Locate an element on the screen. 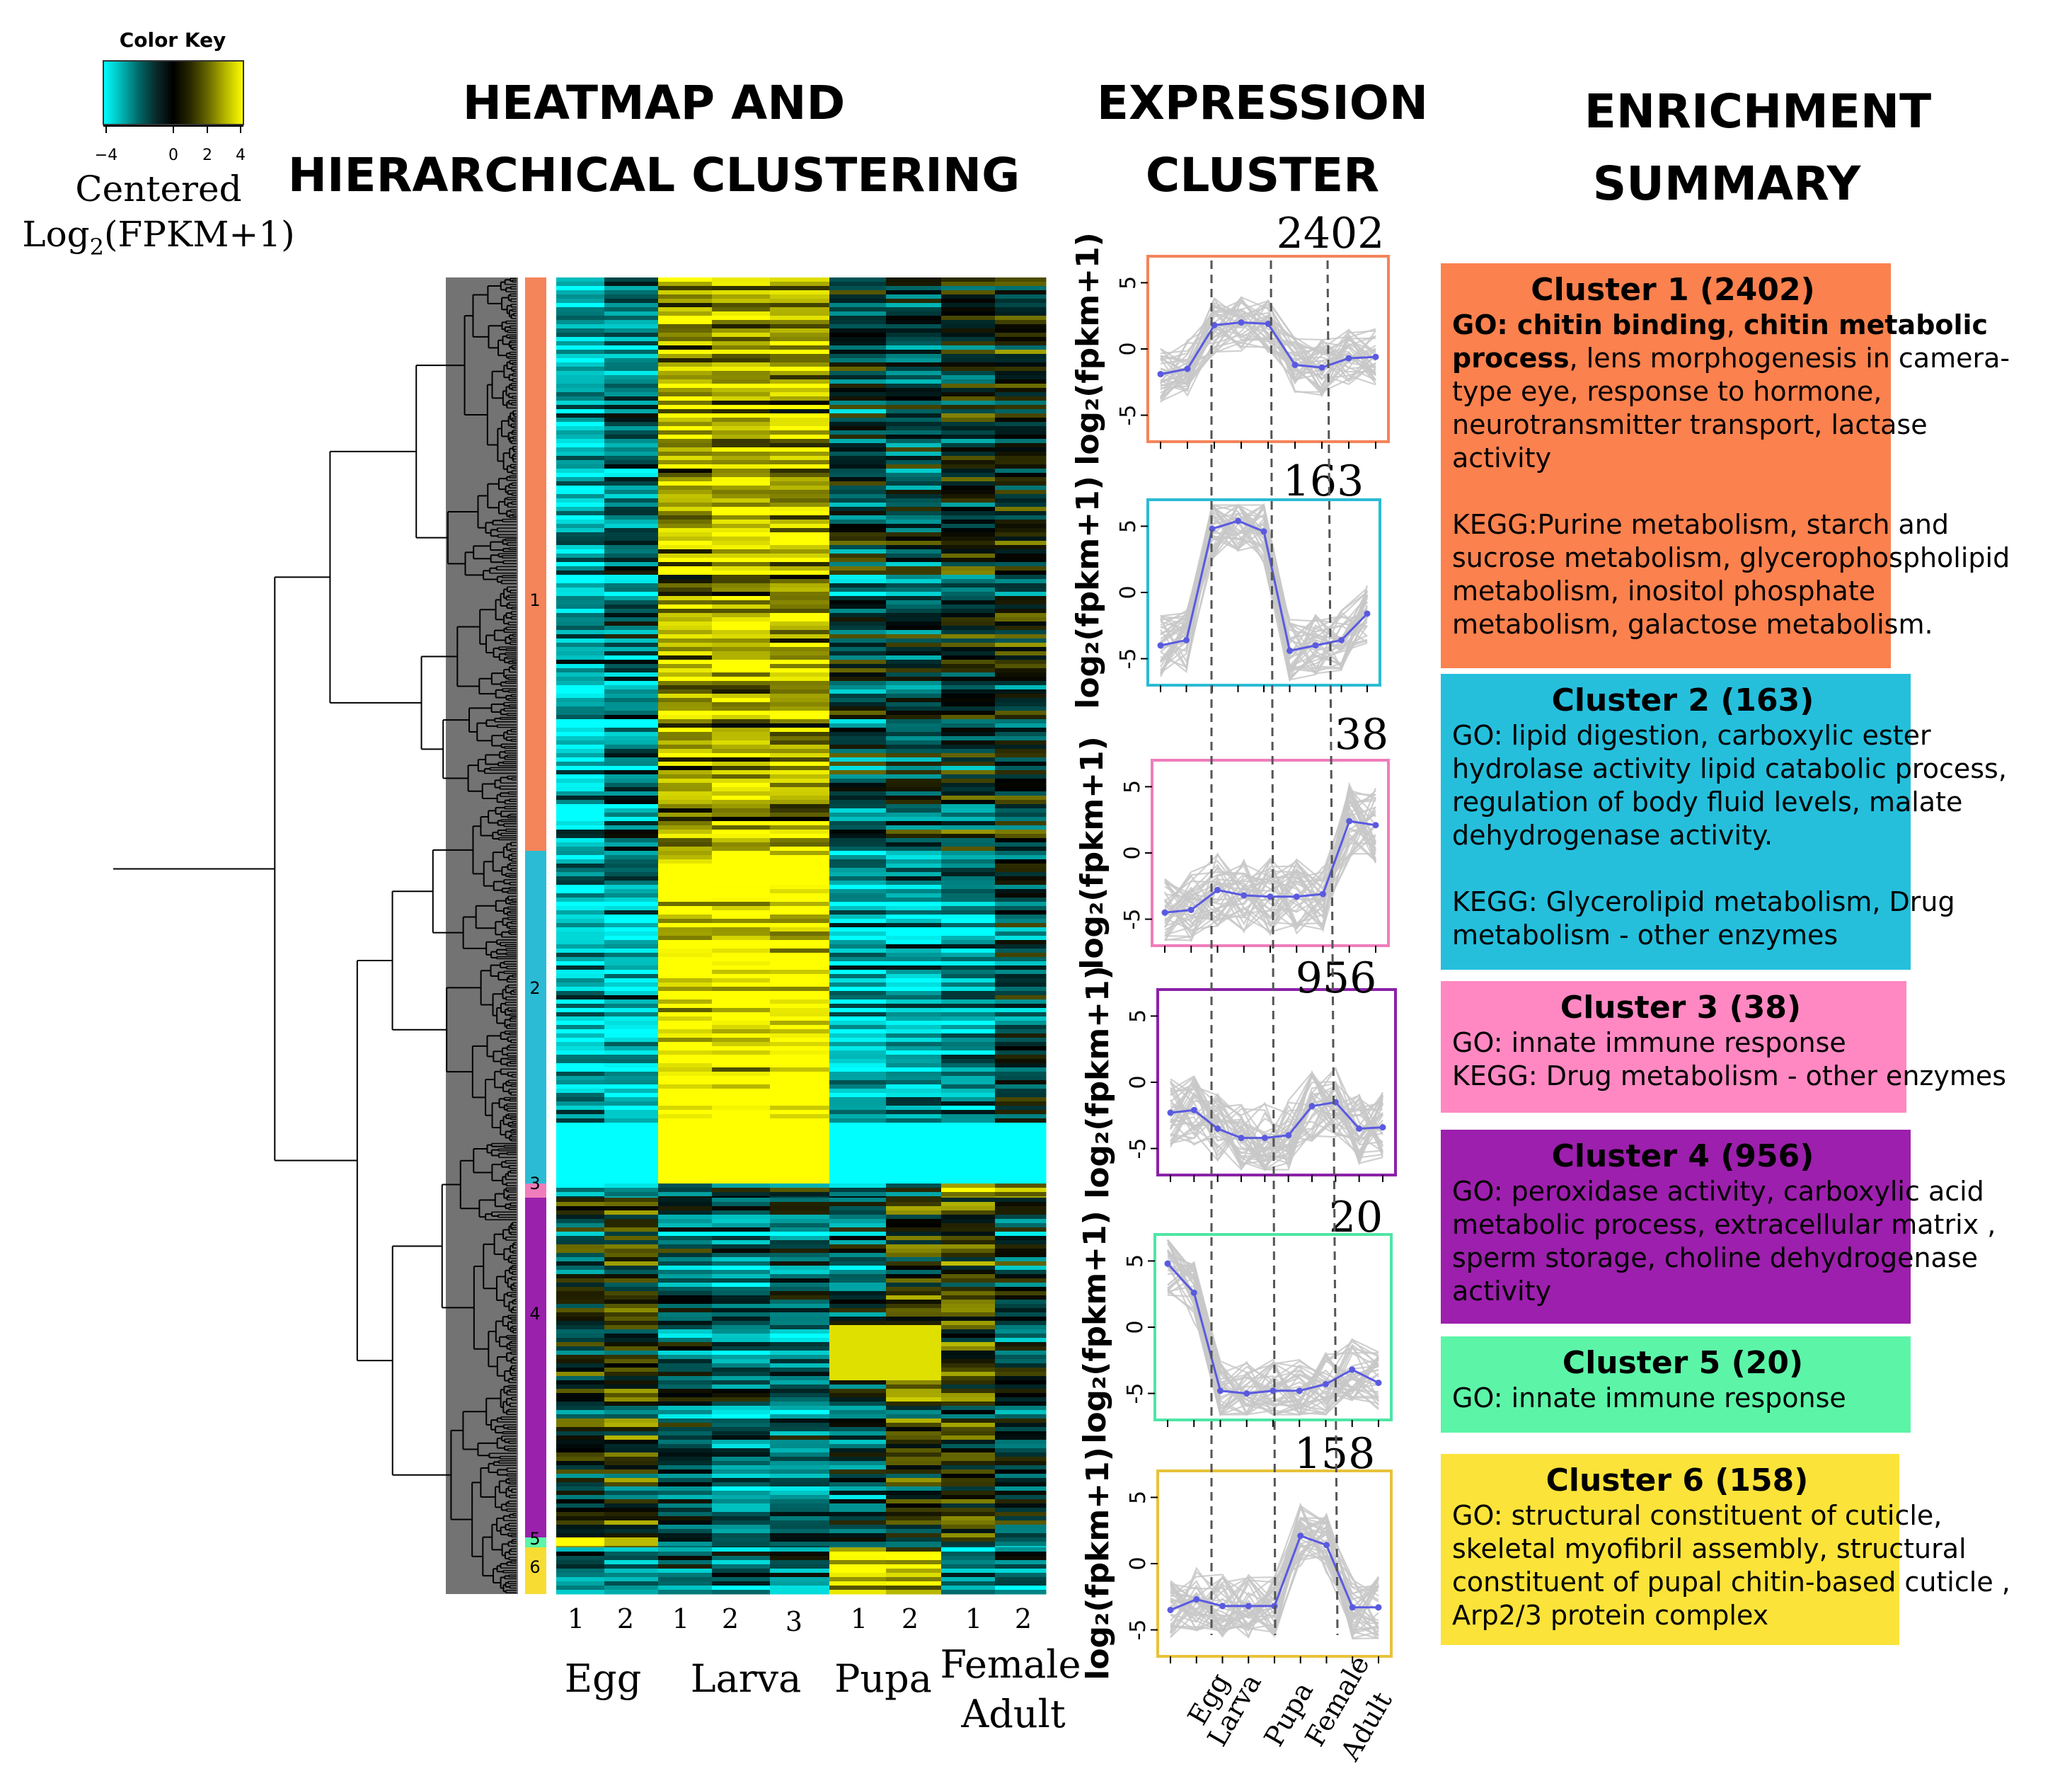 Image resolution: width=2072 pixels, height=1788 pixels. cluster-bar-label: 2 is located at coordinates (534, 988).